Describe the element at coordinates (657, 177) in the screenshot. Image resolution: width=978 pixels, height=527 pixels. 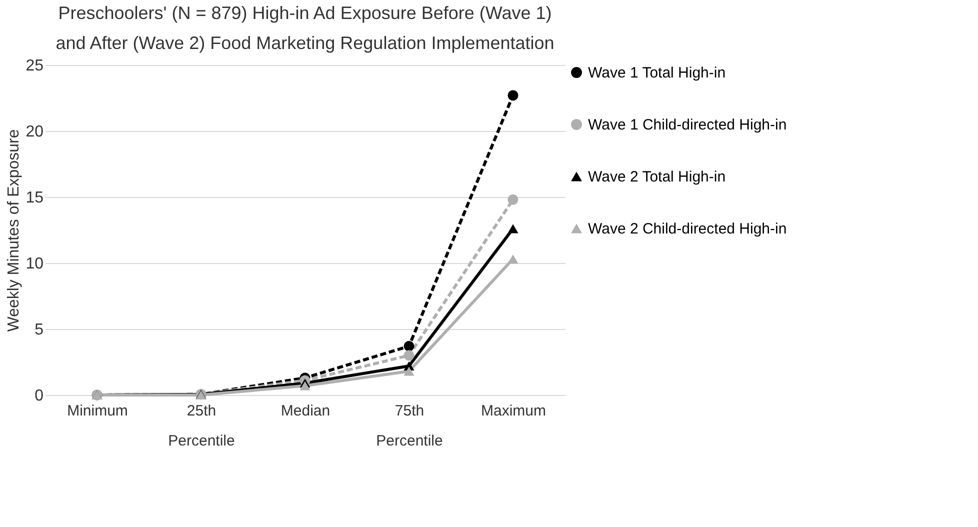
I see `legend-label: Wave 2 Total High-in` at that location.